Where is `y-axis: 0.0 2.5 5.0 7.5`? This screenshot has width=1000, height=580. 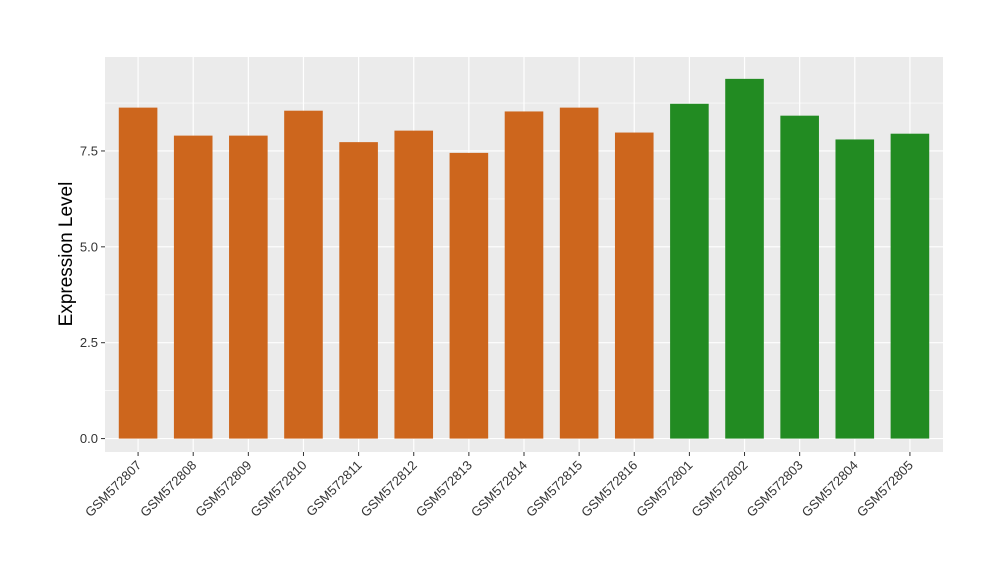 y-axis: 0.0 2.5 5.0 7.5 is located at coordinates (92, 294).